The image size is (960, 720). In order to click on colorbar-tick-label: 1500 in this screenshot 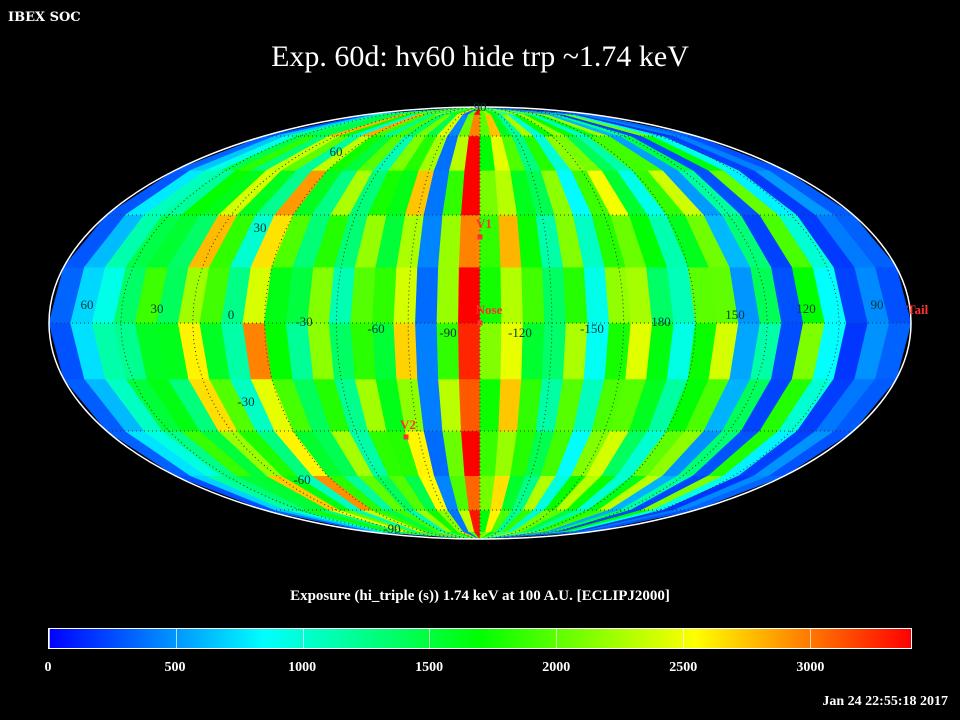, I will do `click(429, 667)`.